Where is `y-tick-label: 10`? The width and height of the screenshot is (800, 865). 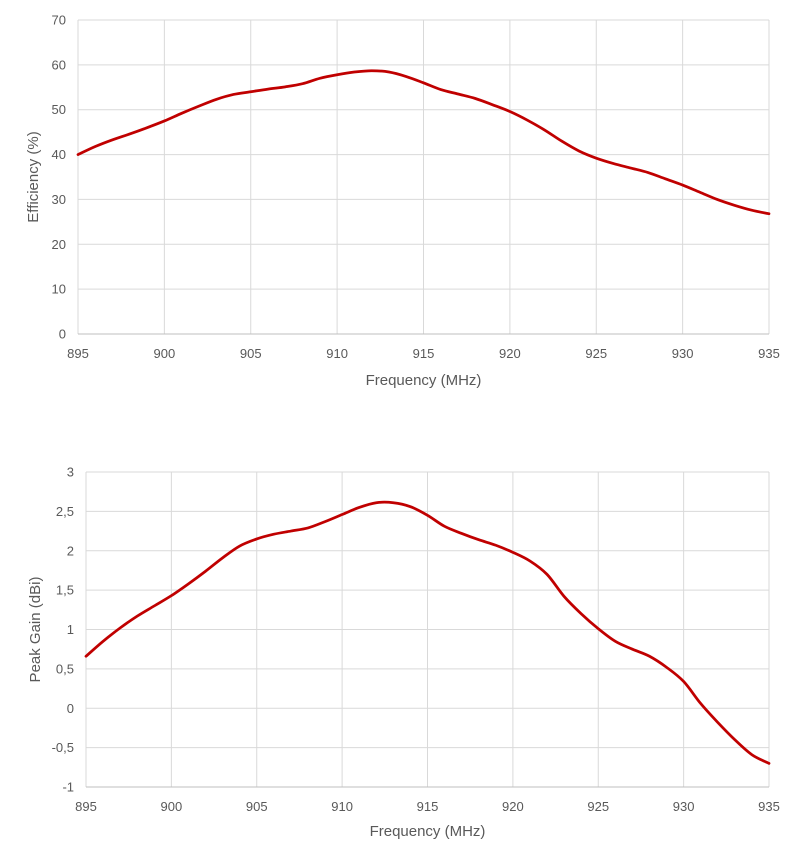
y-tick-label: 10 is located at coordinates (59, 289).